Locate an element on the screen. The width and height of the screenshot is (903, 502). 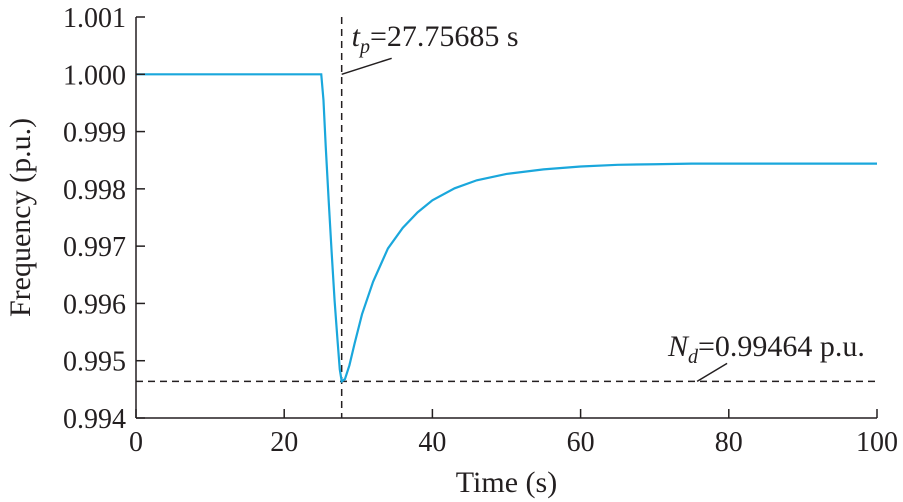
x-tick-label: 60 is located at coordinates (581, 442).